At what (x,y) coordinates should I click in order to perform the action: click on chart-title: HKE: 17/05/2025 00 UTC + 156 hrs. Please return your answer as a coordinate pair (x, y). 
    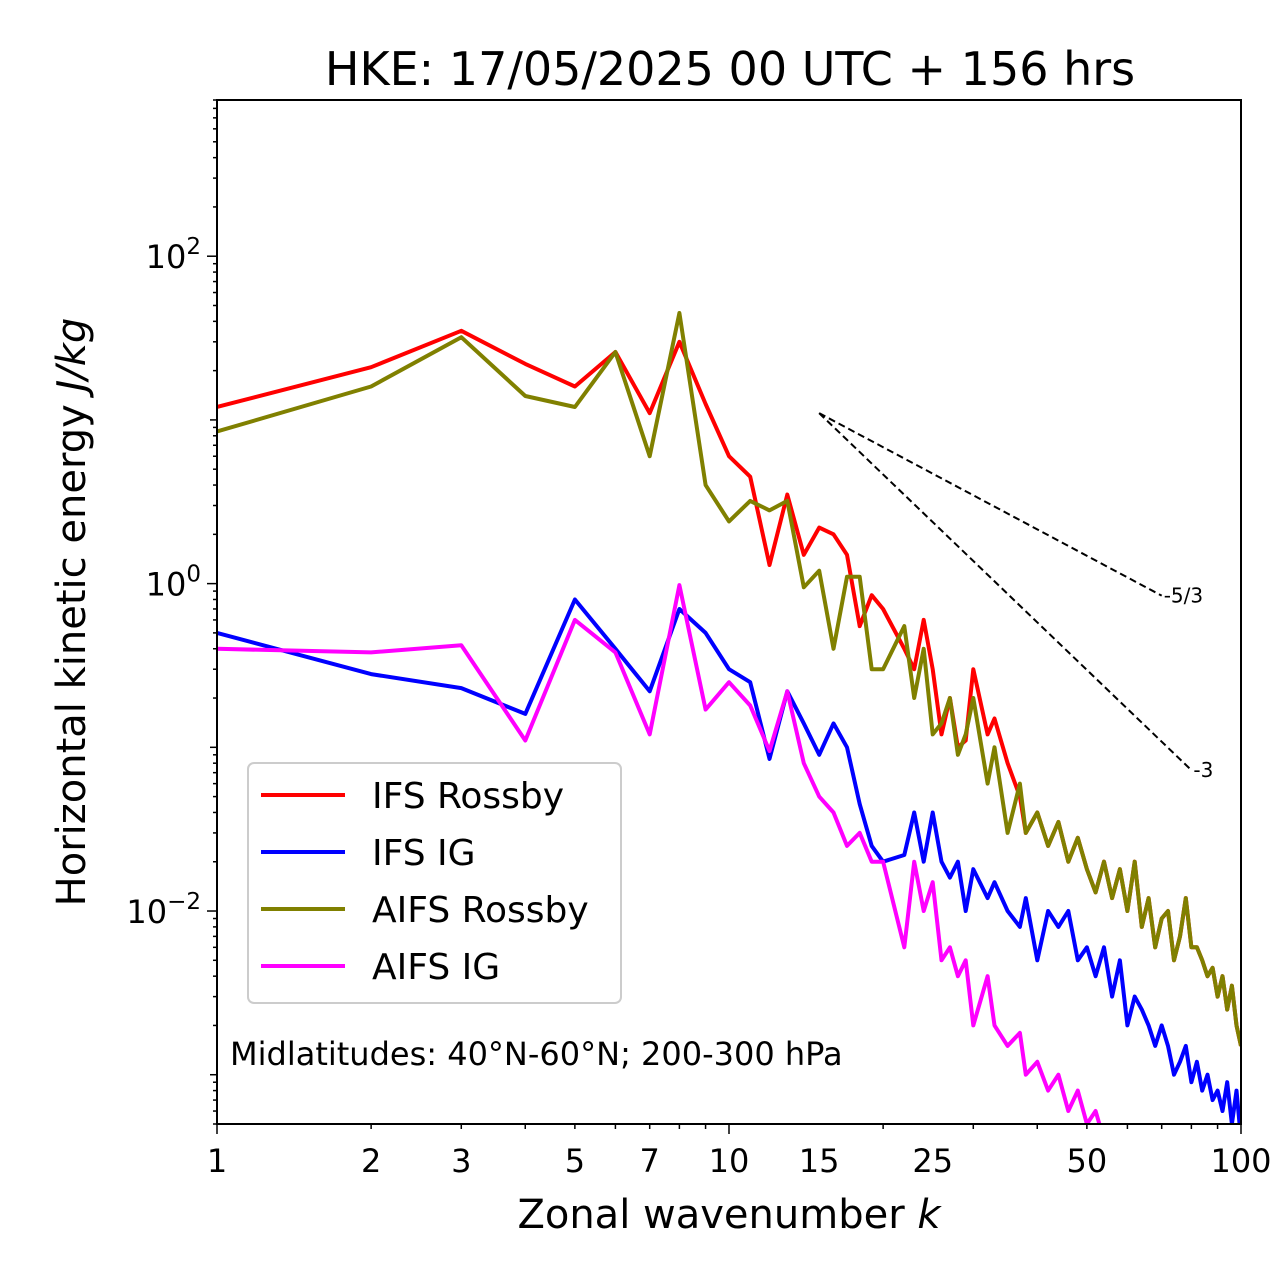
    Looking at the image, I should click on (730, 69).